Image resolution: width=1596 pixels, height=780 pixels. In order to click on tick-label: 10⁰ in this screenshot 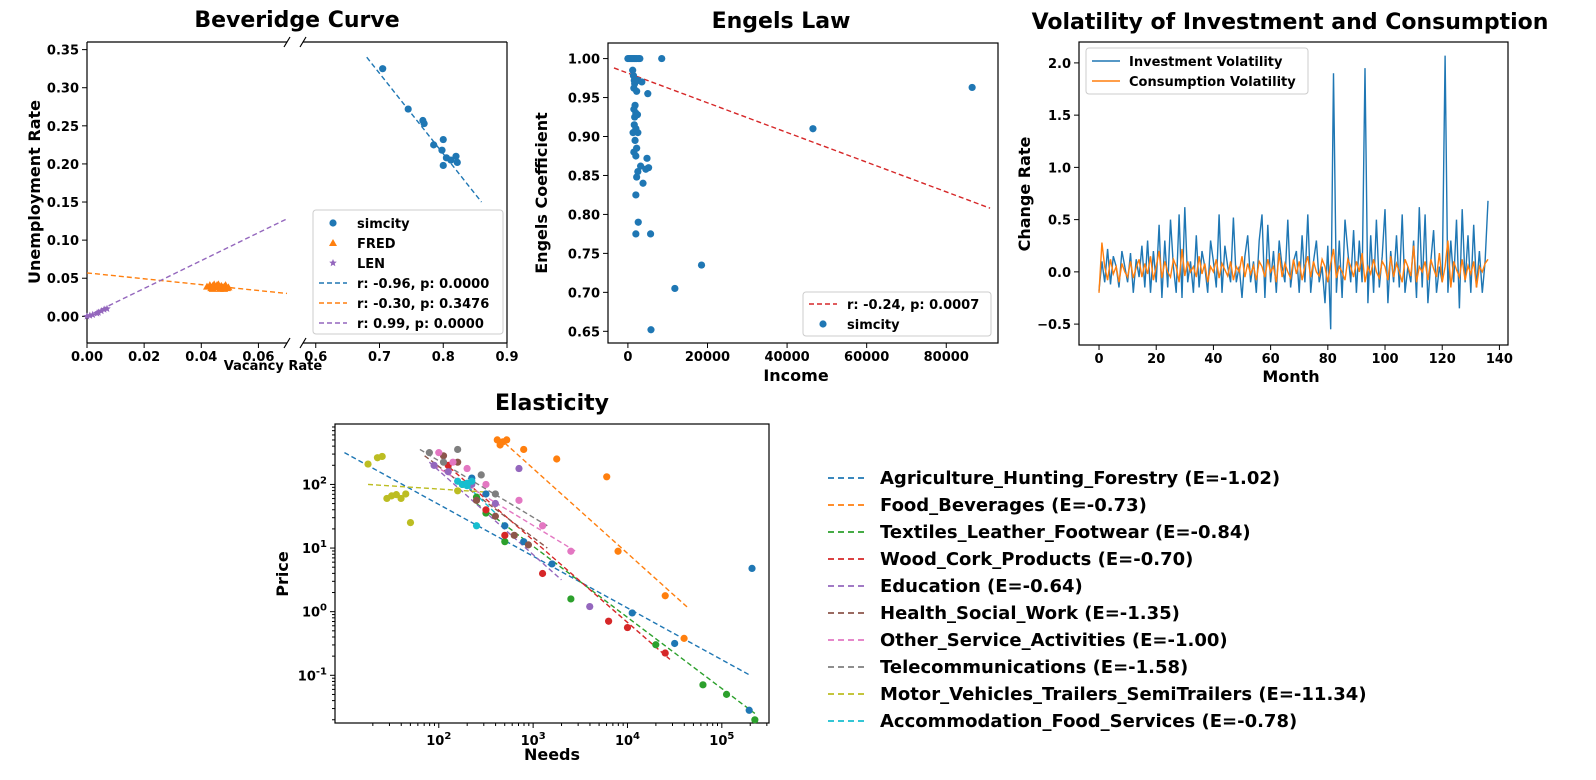, I will do `click(314, 612)`.